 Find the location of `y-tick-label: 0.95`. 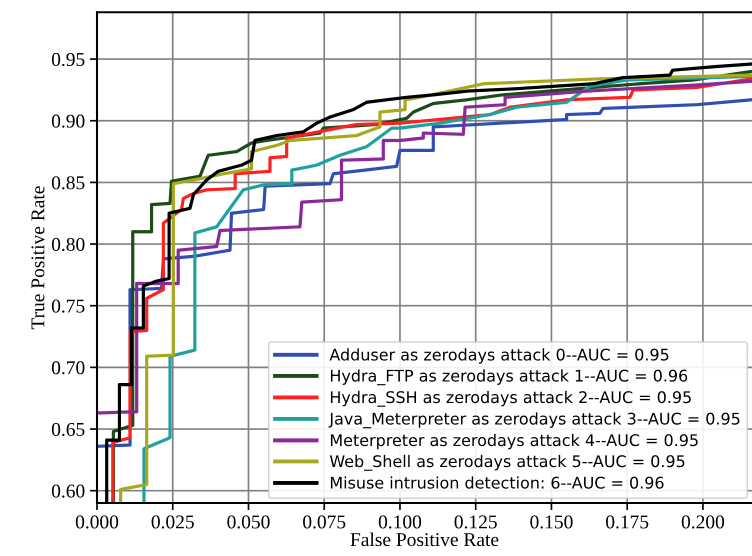

y-tick-label: 0.95 is located at coordinates (68, 59).